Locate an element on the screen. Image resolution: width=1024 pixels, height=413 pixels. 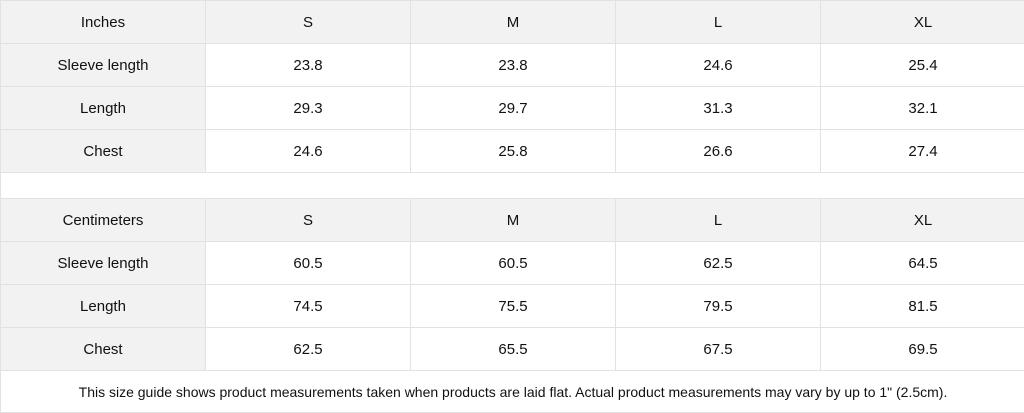
measurement-value: 75.5 is located at coordinates (513, 306).